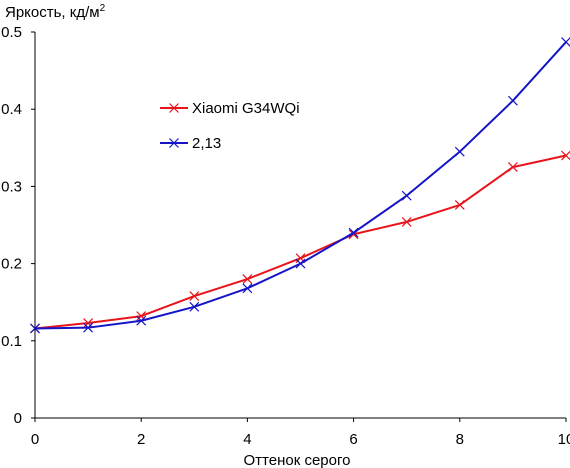 The height and width of the screenshot is (468, 570). What do you see at coordinates (141, 439) in the screenshot?
I see `x-tick-label: 2` at bounding box center [141, 439].